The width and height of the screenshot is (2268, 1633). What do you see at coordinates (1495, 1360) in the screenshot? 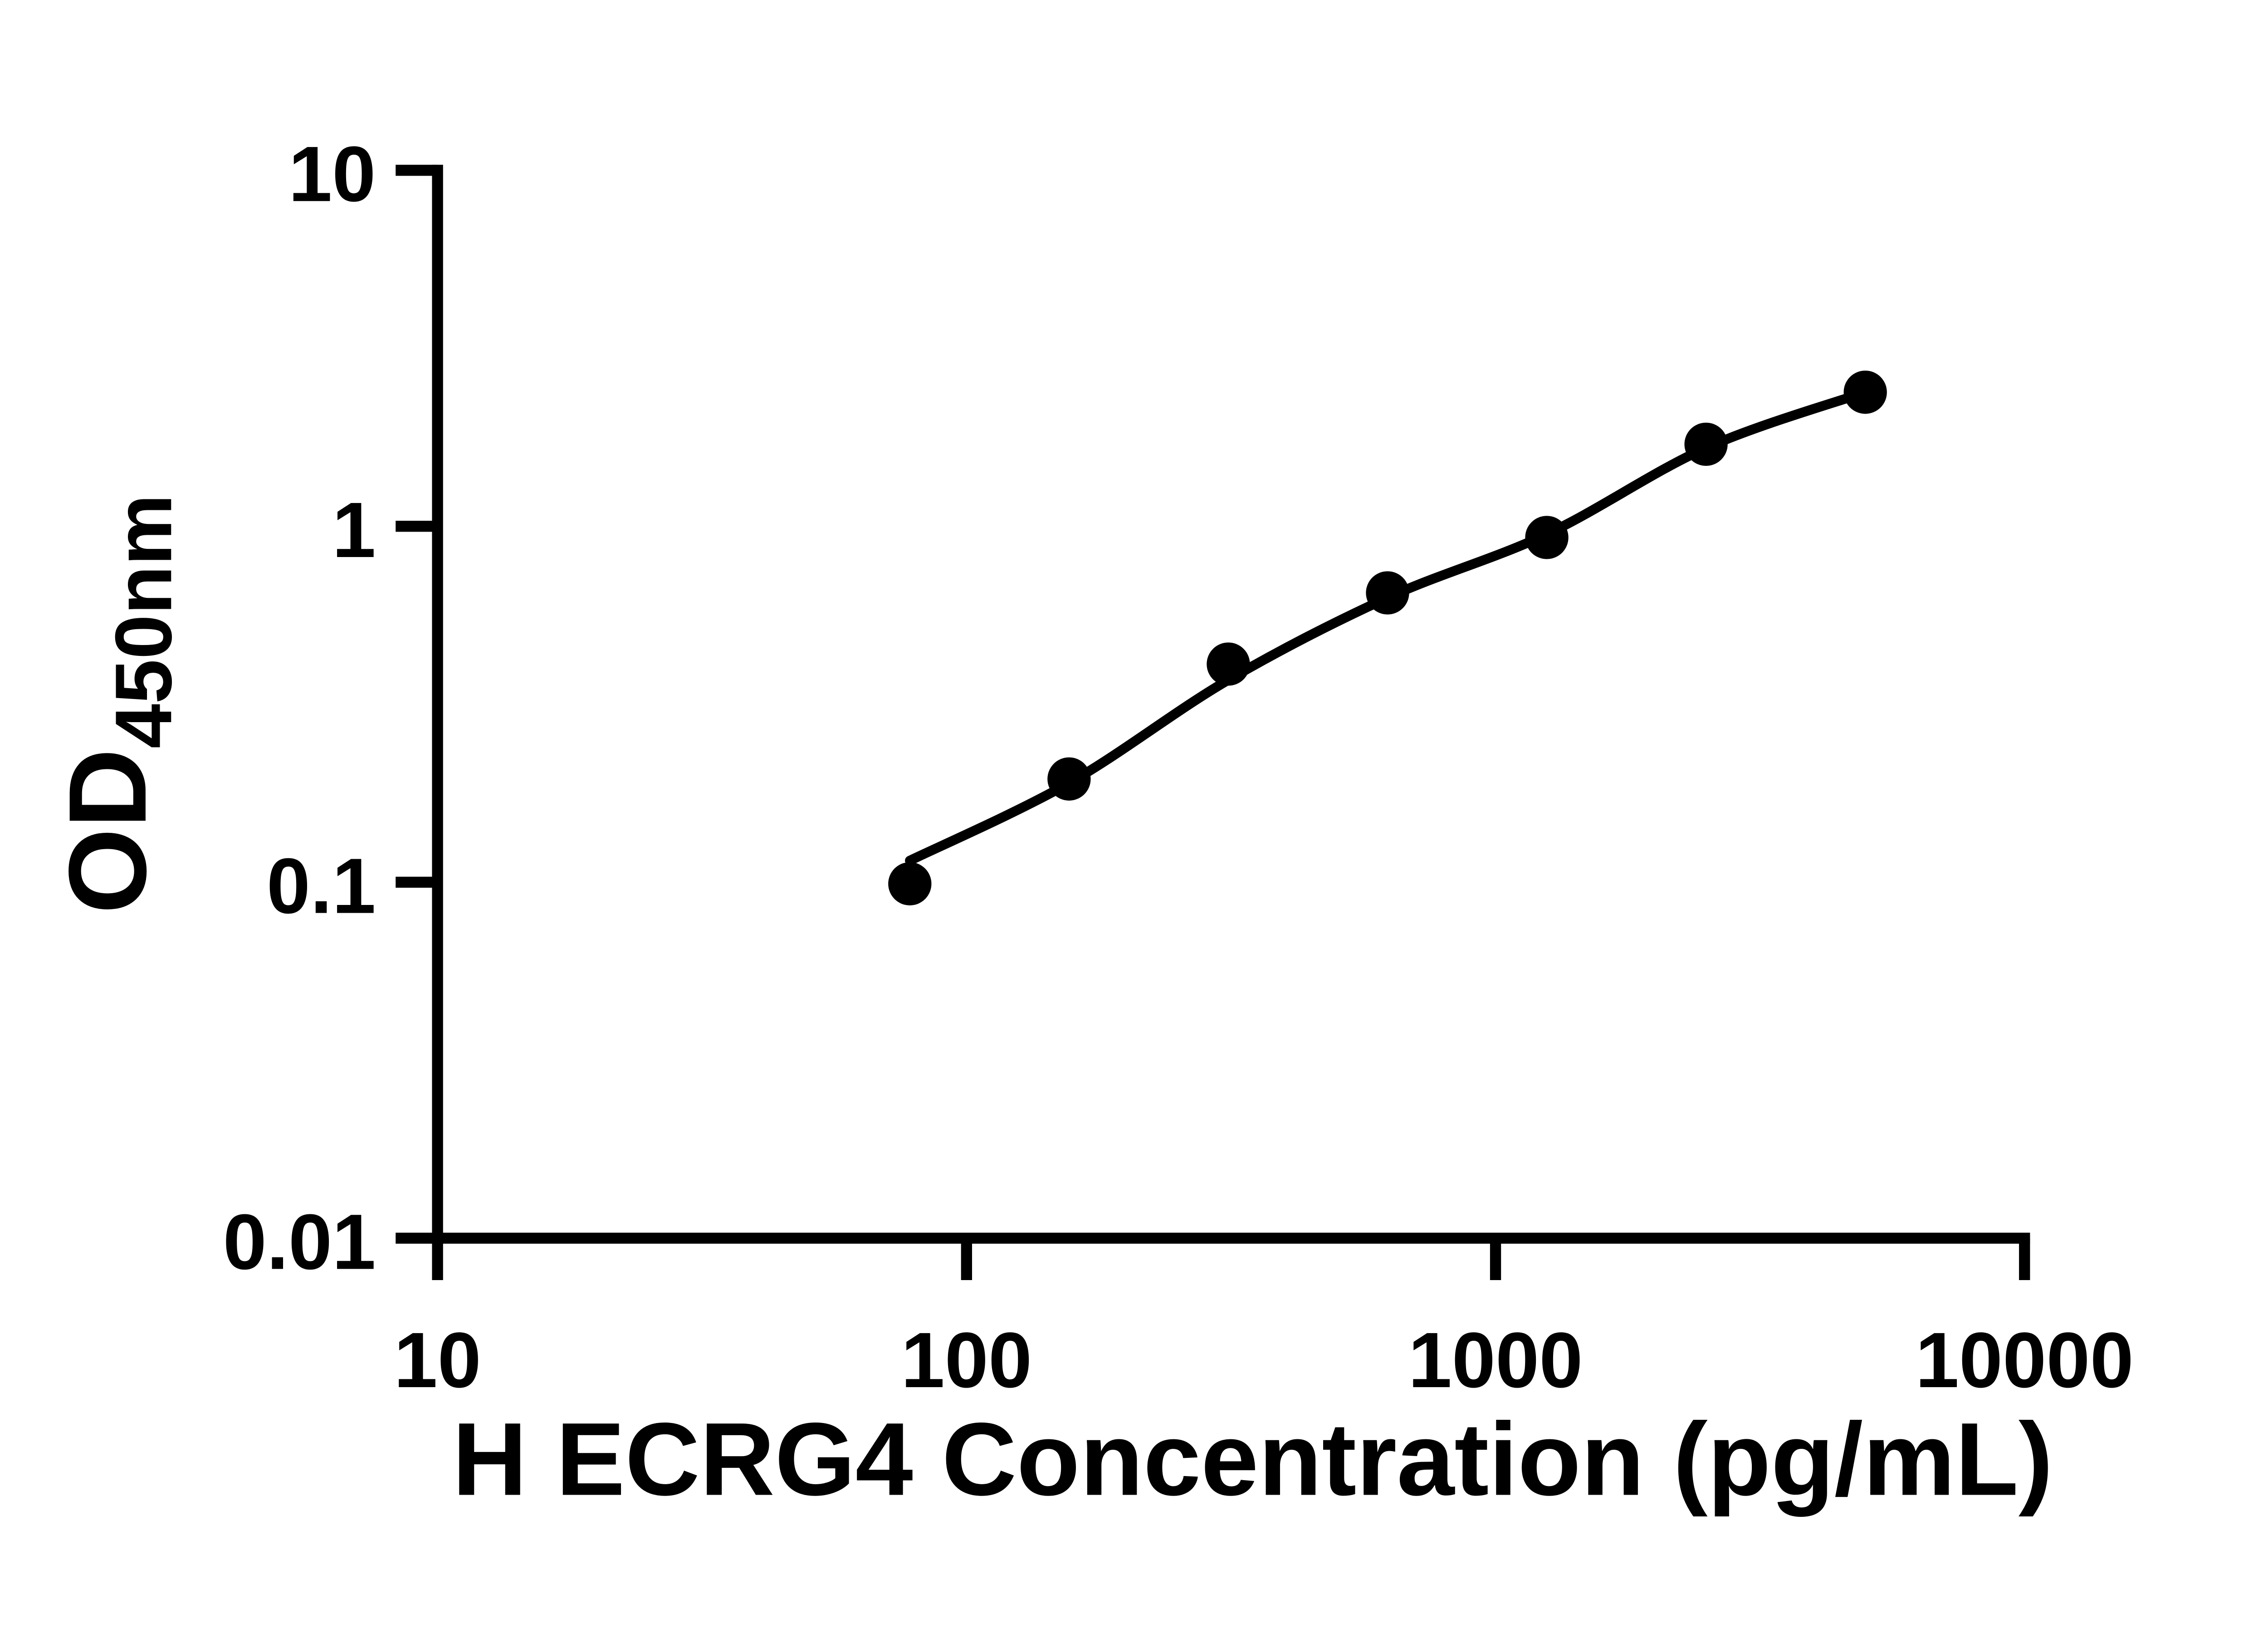
I see `x-tick-label: 1000` at bounding box center [1495, 1360].